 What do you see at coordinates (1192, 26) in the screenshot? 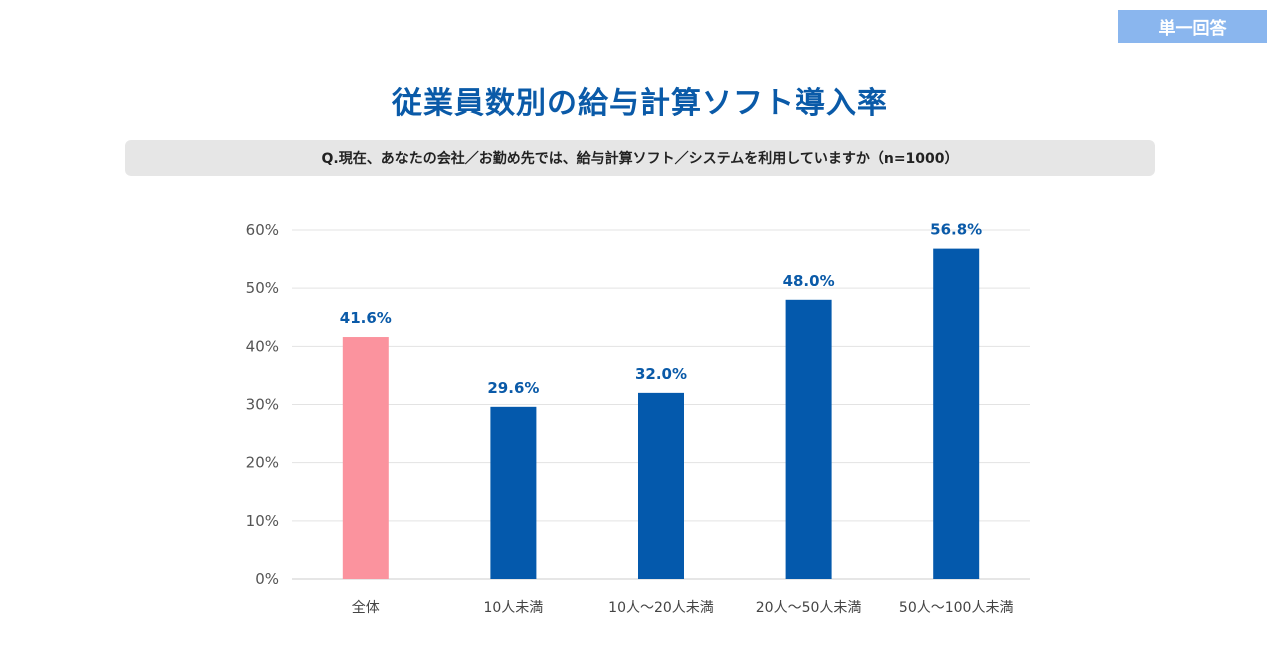
I see `answer-type-badge: 単一回答` at bounding box center [1192, 26].